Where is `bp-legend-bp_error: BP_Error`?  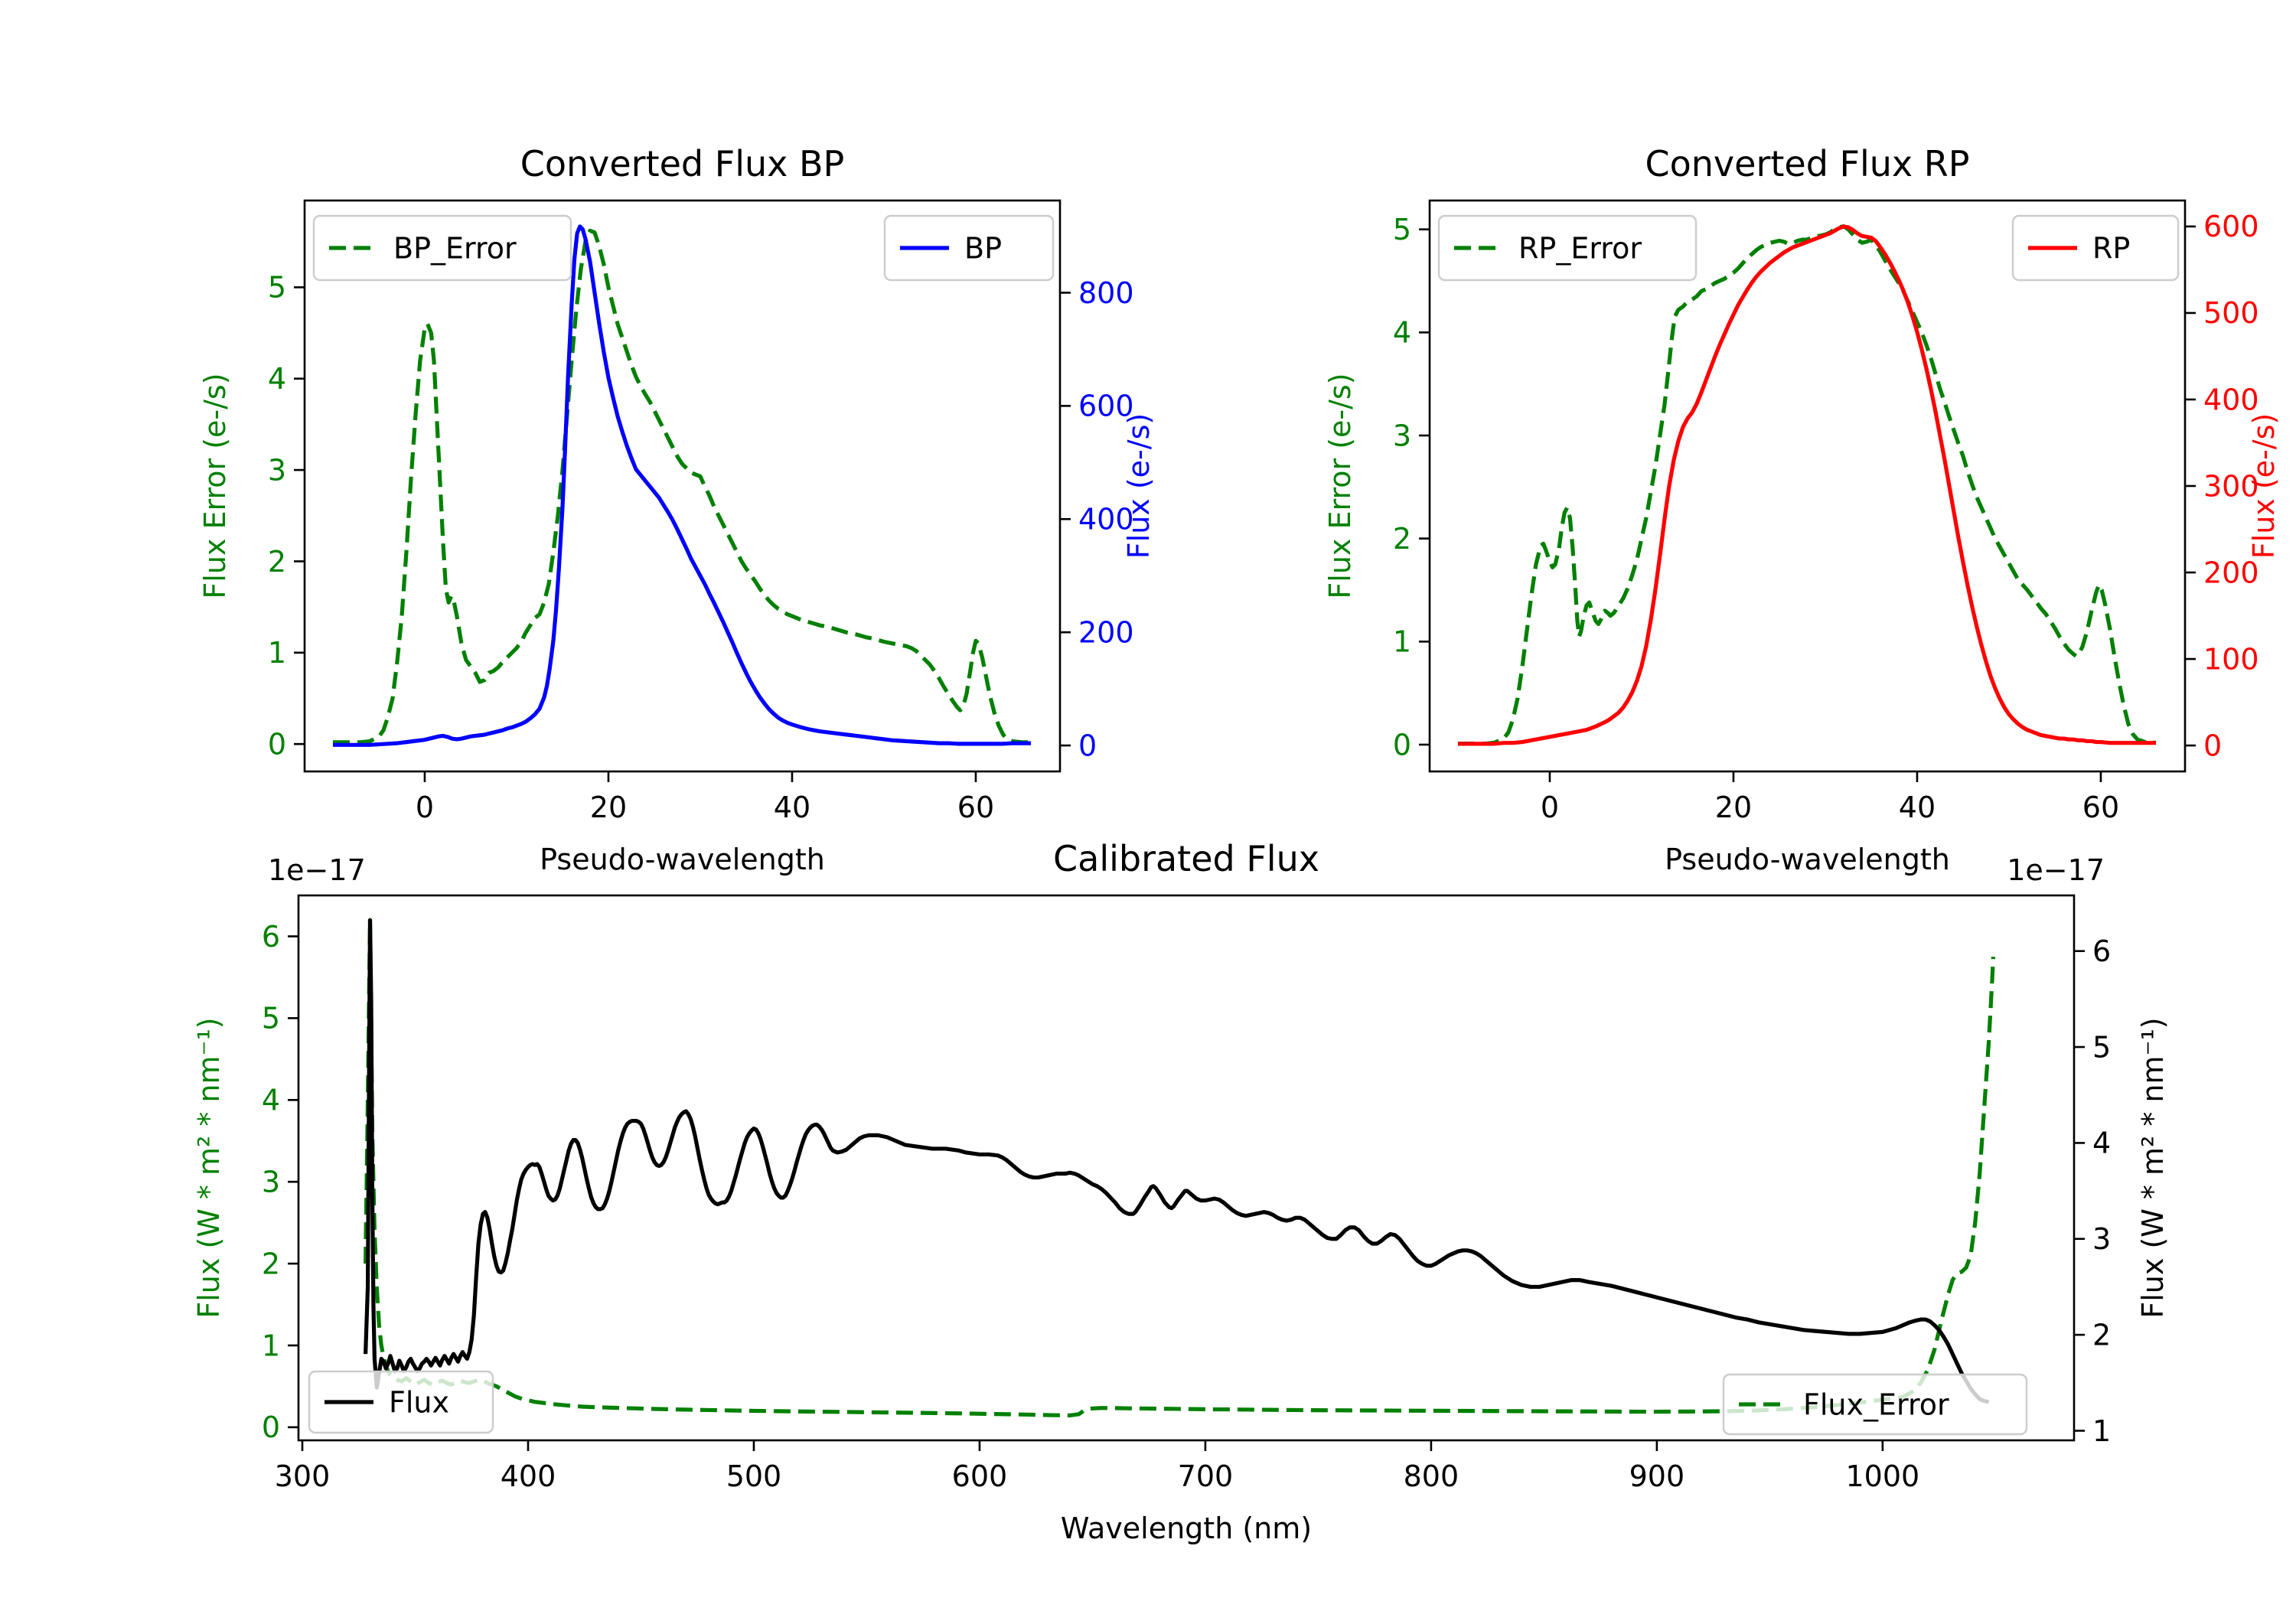 bp-legend-bp_error: BP_Error is located at coordinates (442, 248).